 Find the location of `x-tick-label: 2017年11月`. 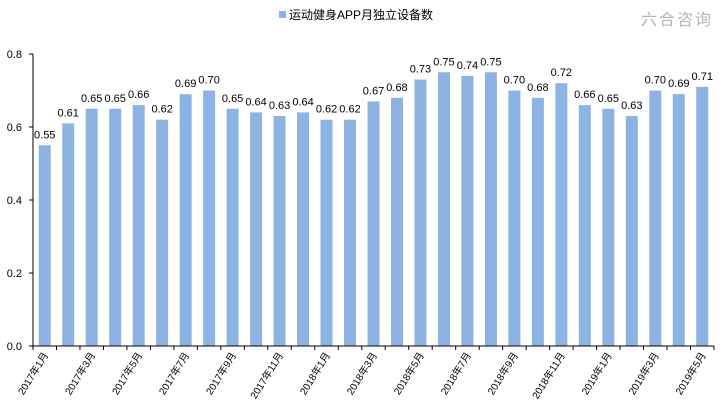

x-tick-label: 2017年11月 is located at coordinates (266, 376).